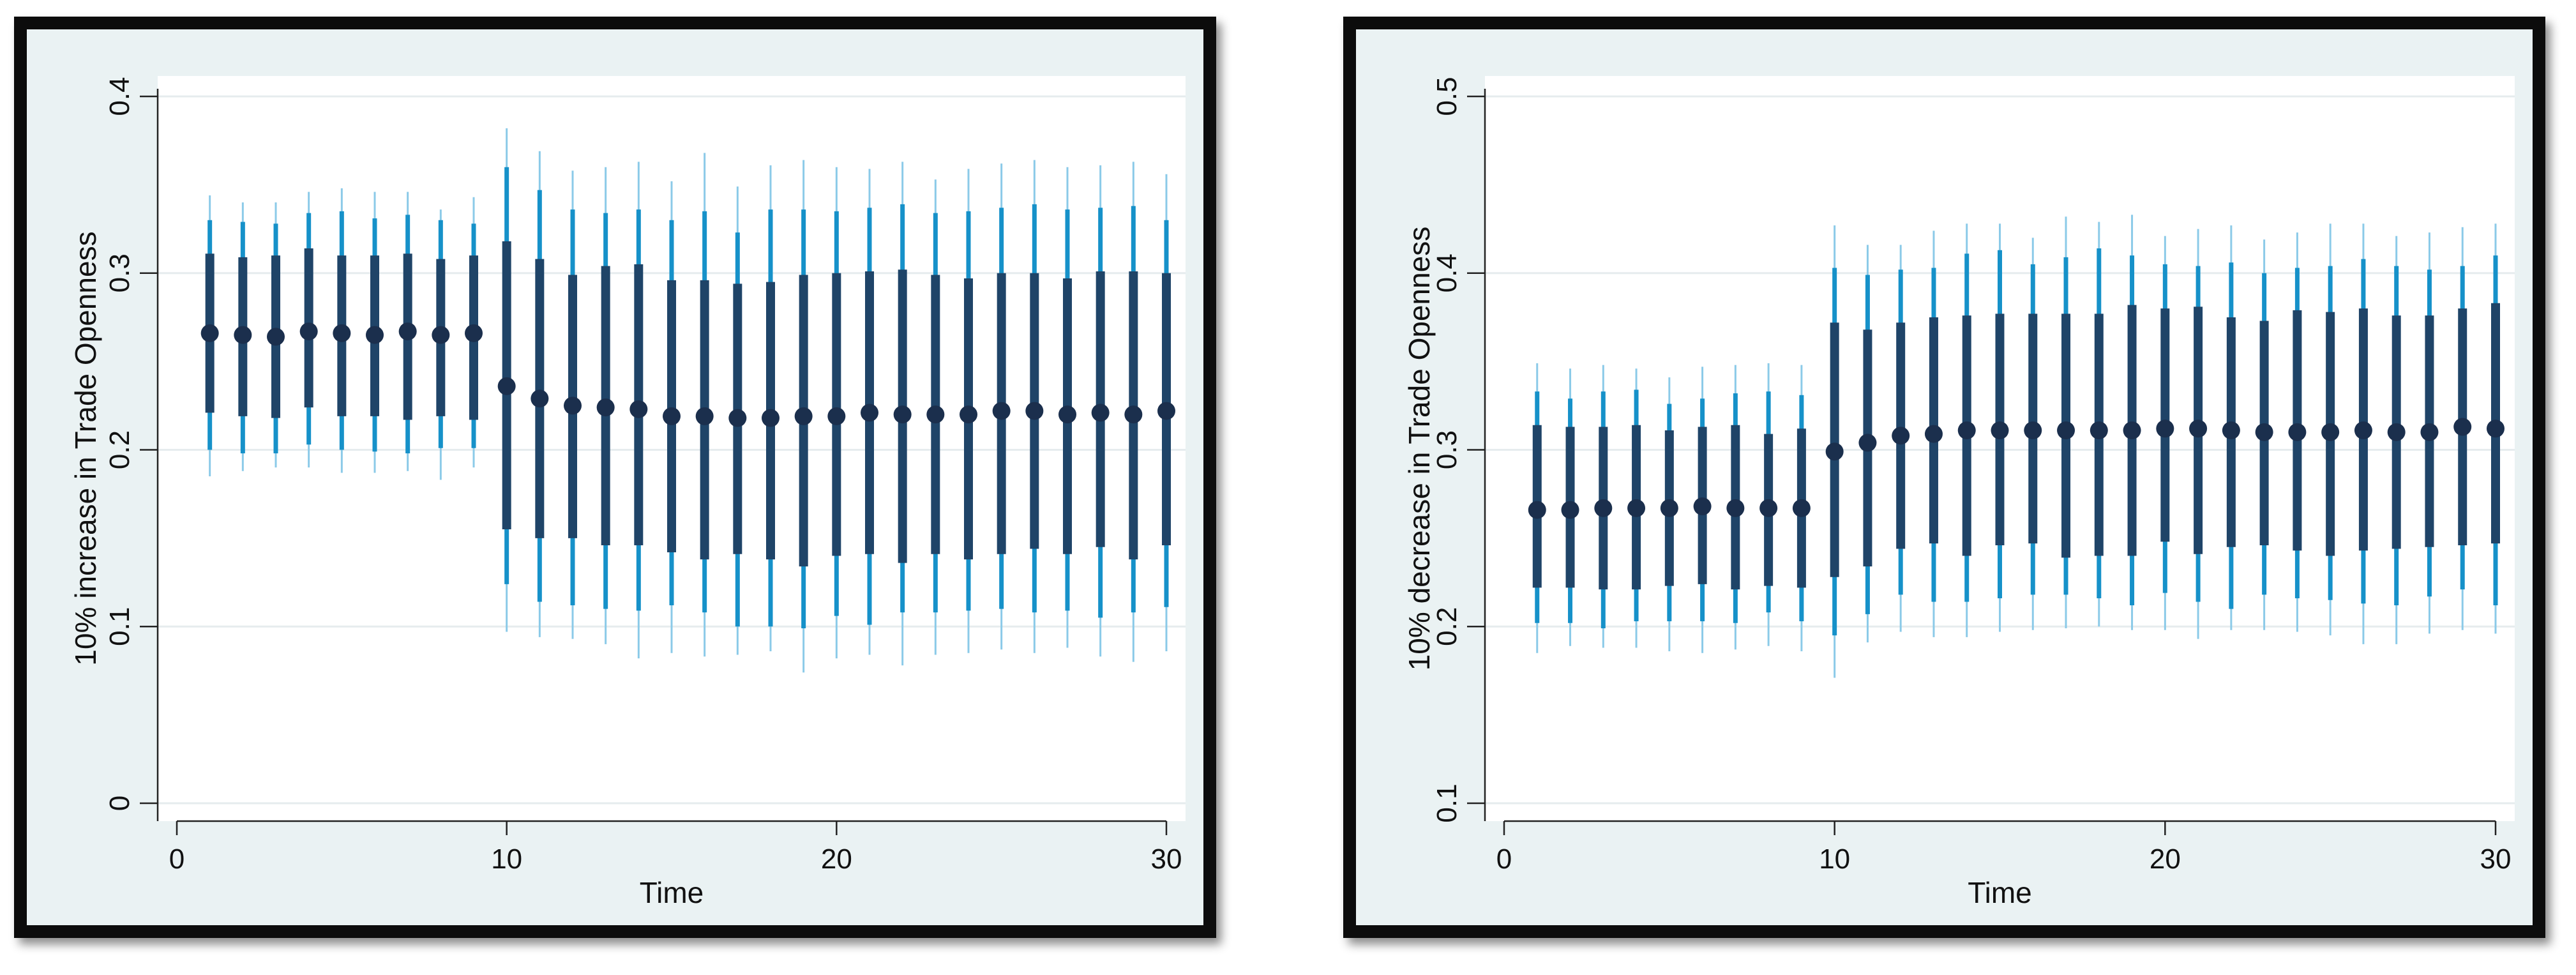 Image resolution: width=2576 pixels, height=975 pixels. What do you see at coordinates (1419, 449) in the screenshot?
I see `y-axis-title: 10% decrease in Trade Openness` at bounding box center [1419, 449].